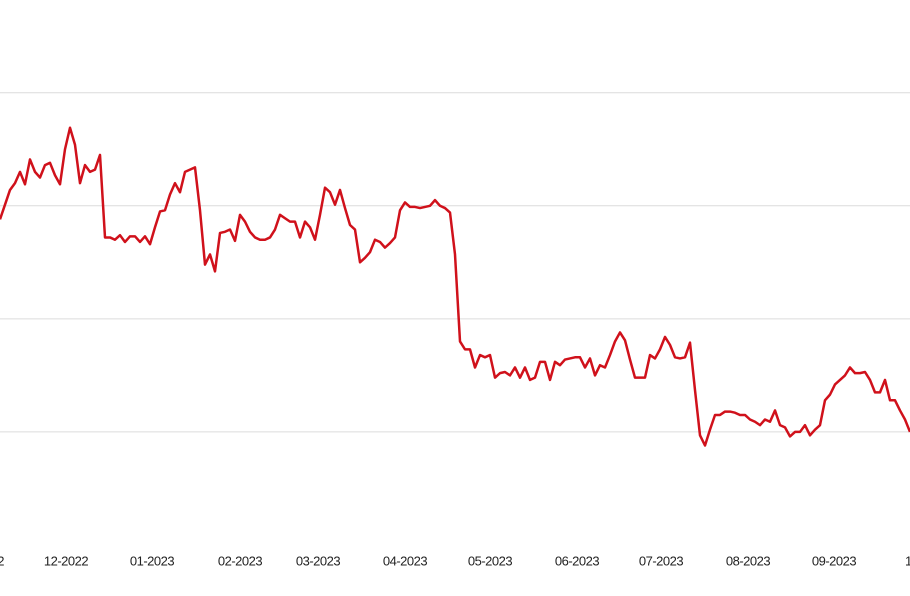  Describe the element at coordinates (577, 560) in the screenshot. I see `x-tick-label: 06-2023` at that location.